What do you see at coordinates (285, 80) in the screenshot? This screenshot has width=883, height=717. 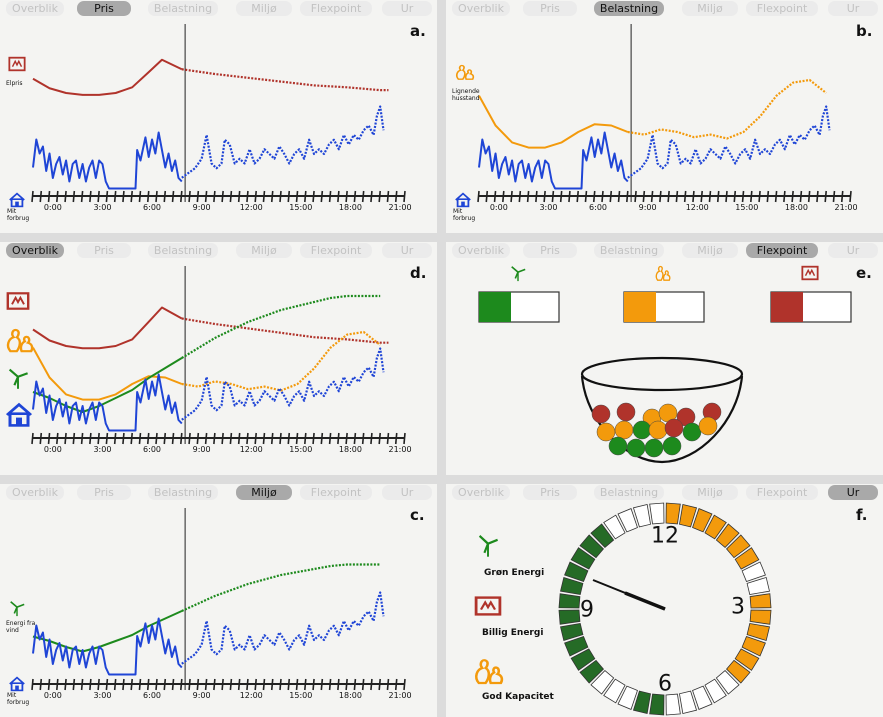 I see `price-forecast-line` at bounding box center [285, 80].